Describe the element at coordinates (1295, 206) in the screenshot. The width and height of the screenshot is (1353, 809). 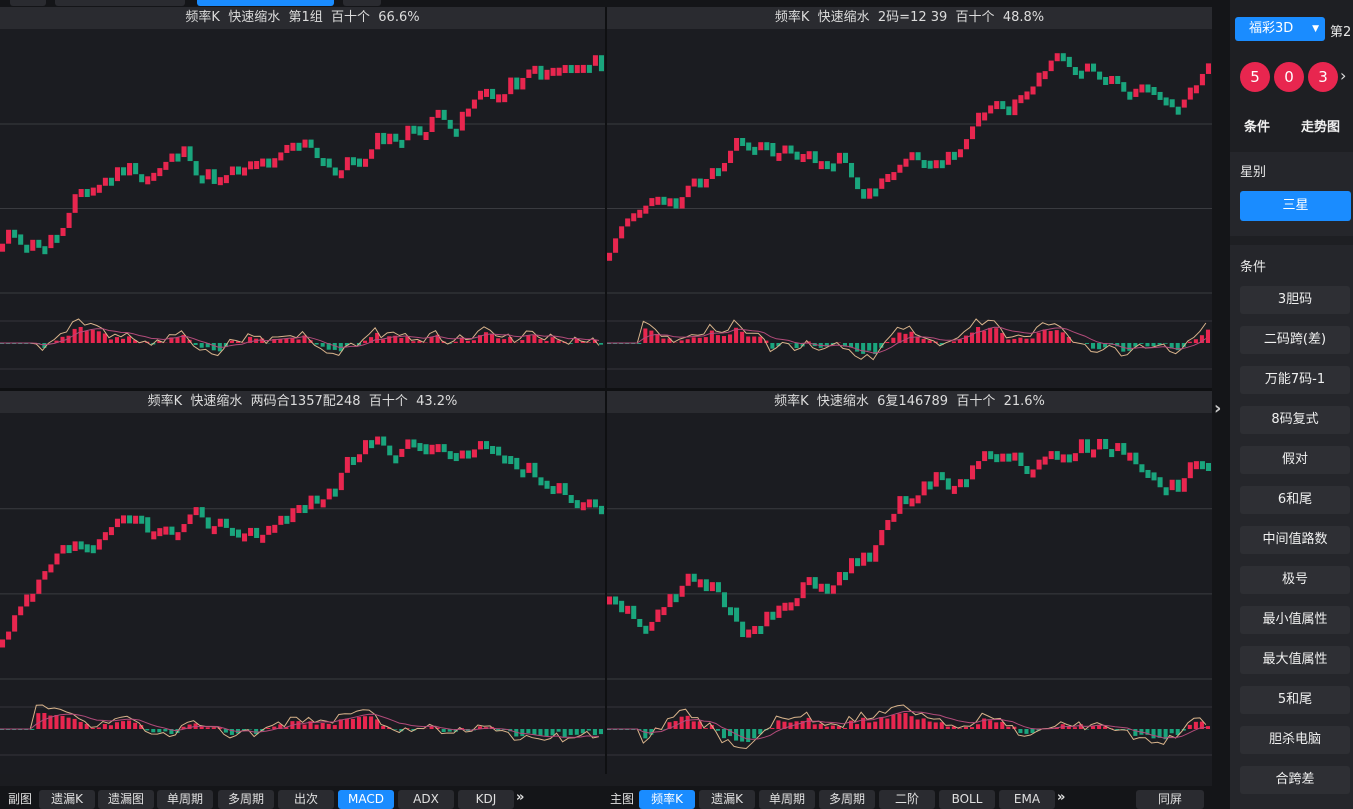
I see `star-option-selected: 三星` at that location.